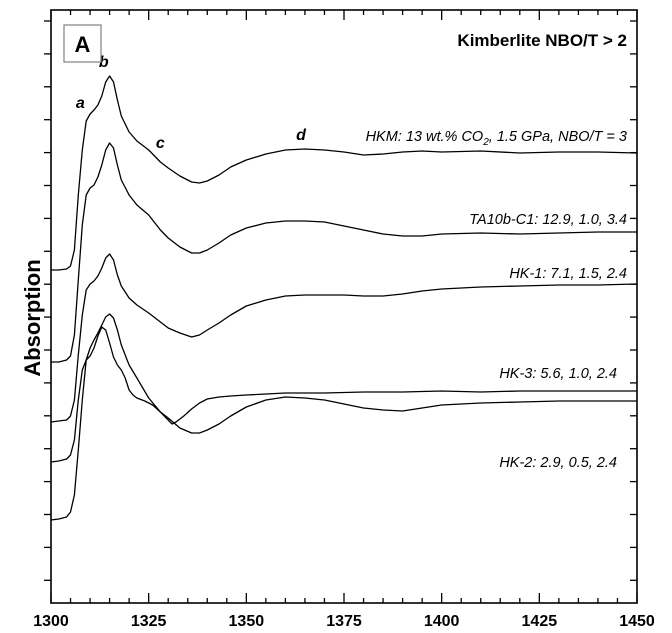  Describe the element at coordinates (51, 621) in the screenshot. I see `x-tick-label: 1300` at that location.